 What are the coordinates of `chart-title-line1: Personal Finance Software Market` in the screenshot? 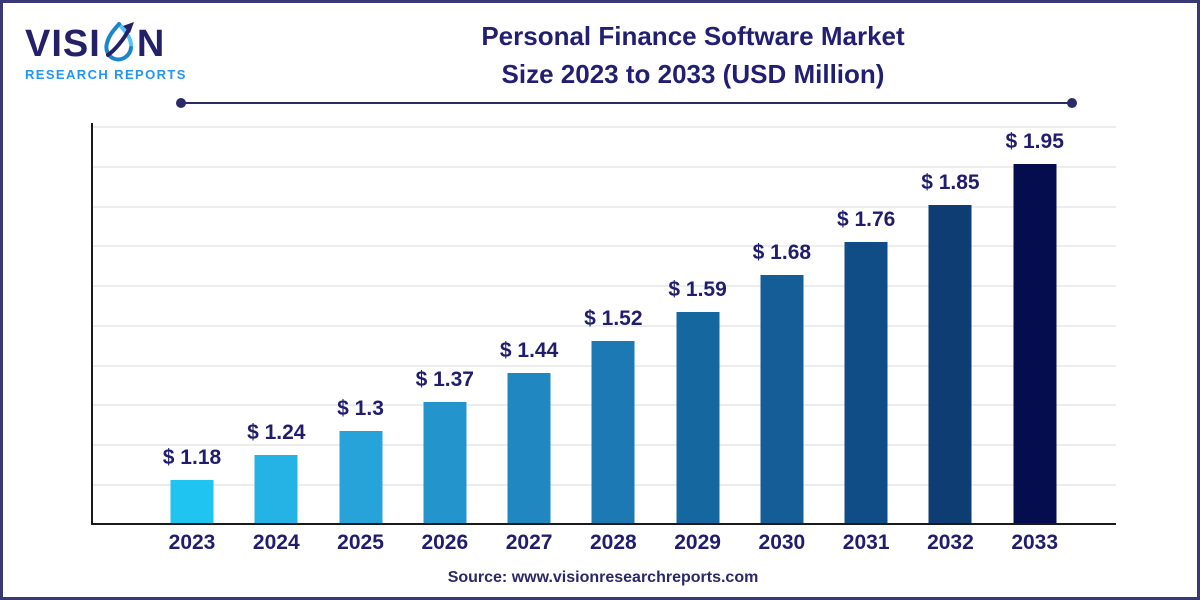 It's located at (693, 36).